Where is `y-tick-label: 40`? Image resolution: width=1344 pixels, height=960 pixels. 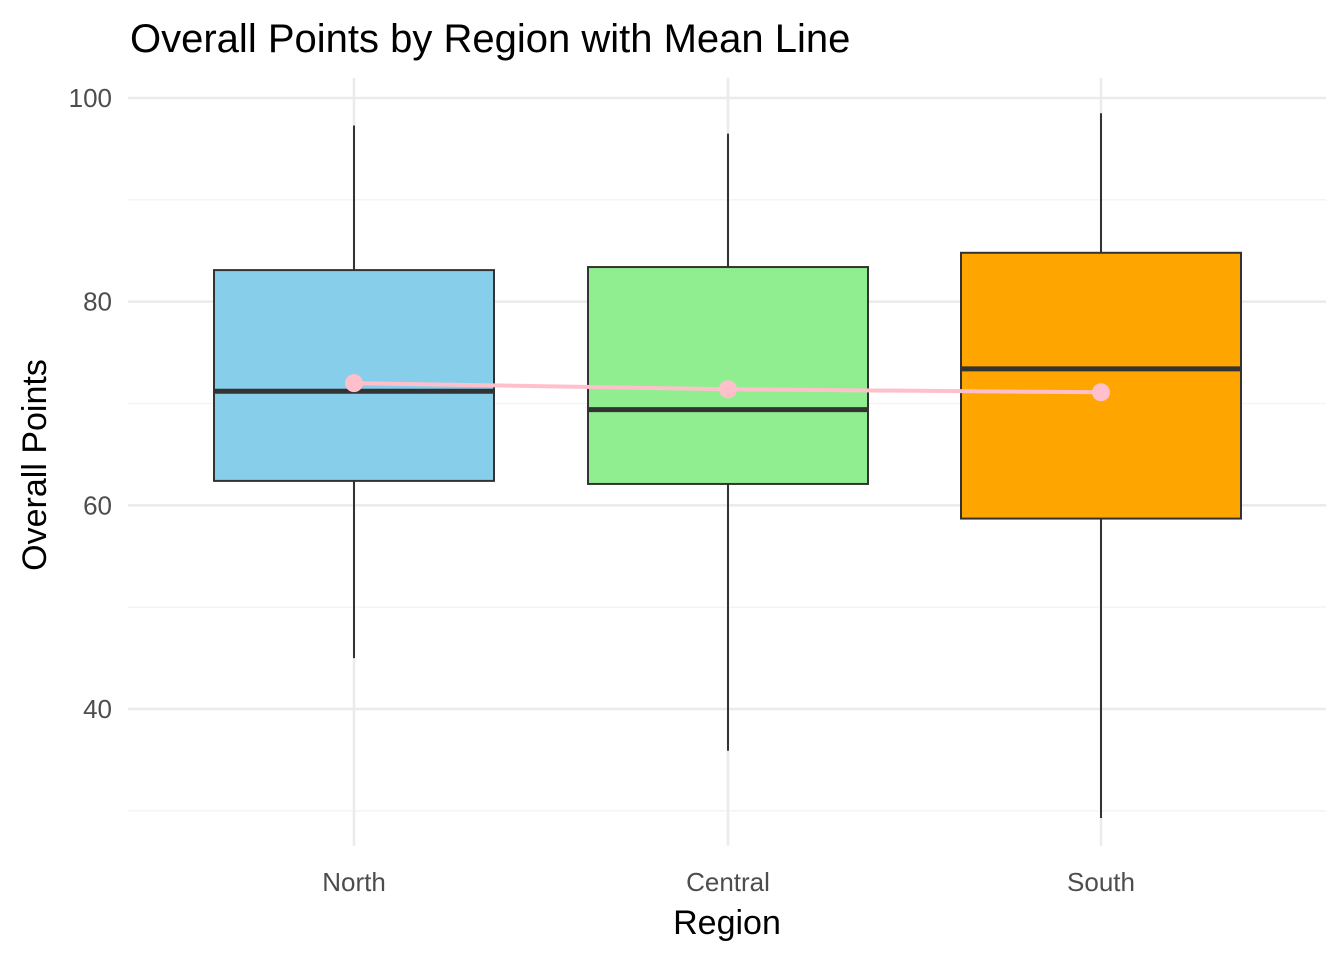 y-tick-label: 40 is located at coordinates (97, 709).